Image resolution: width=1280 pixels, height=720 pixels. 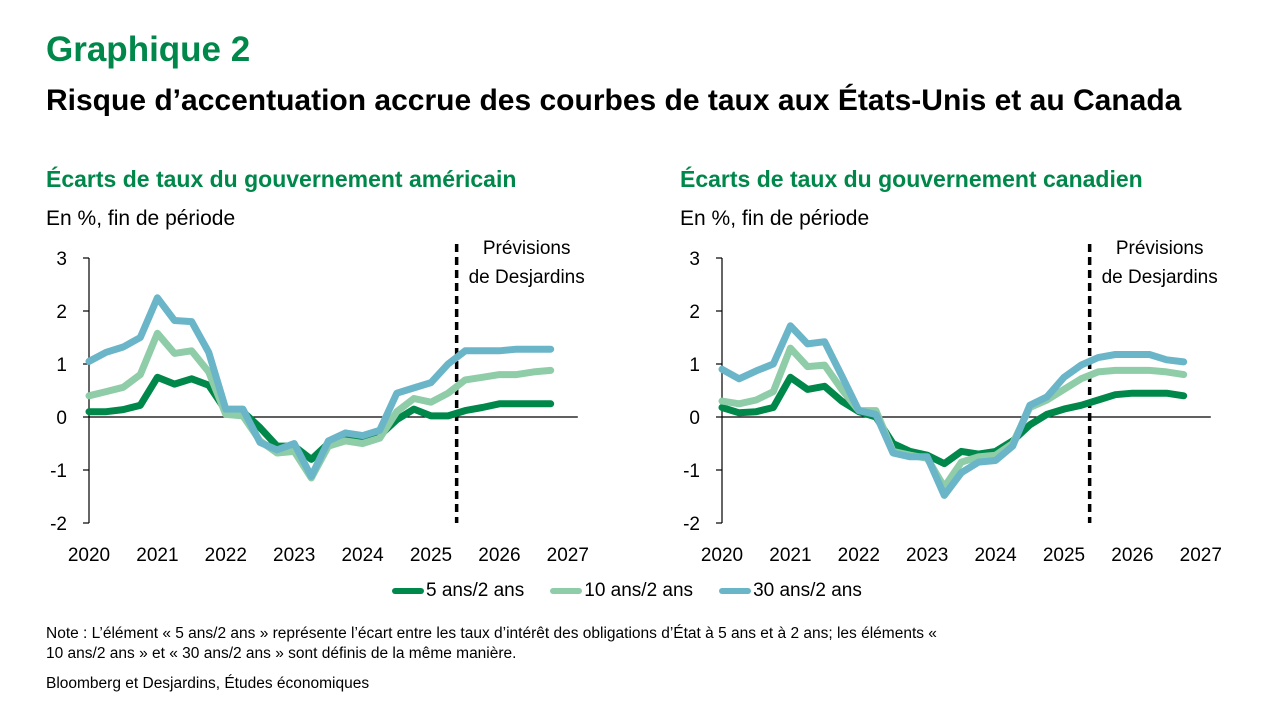 What do you see at coordinates (408, 591) in the screenshot?
I see `legend-swatch-5y` at bounding box center [408, 591].